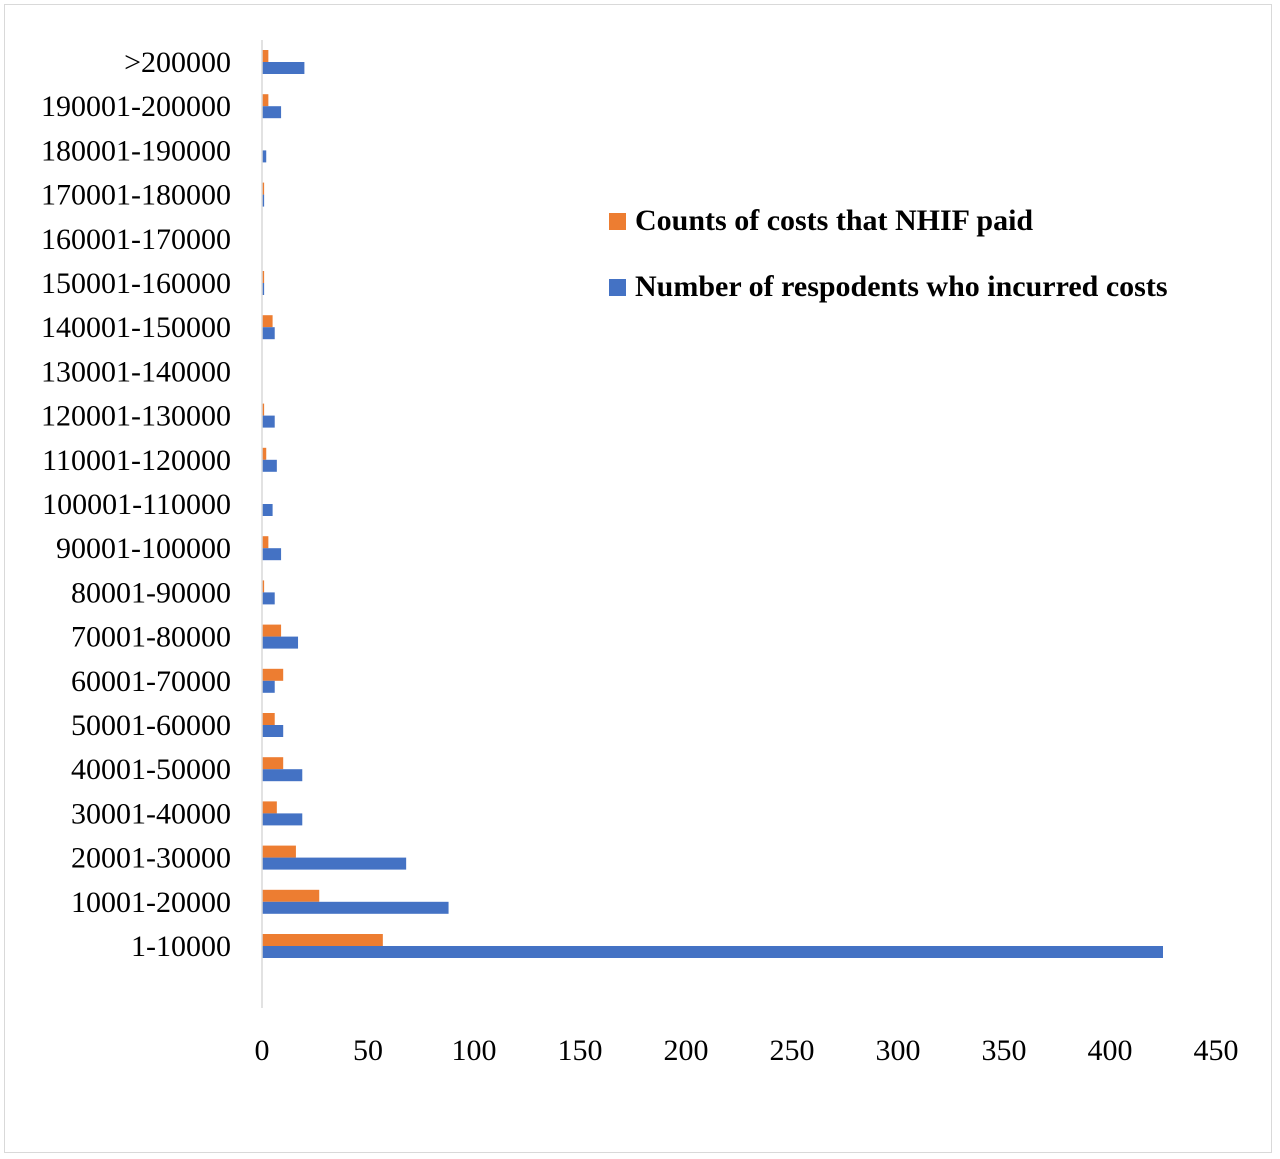  What do you see at coordinates (136, 371) in the screenshot?
I see `category-label: 130001-140000` at bounding box center [136, 371].